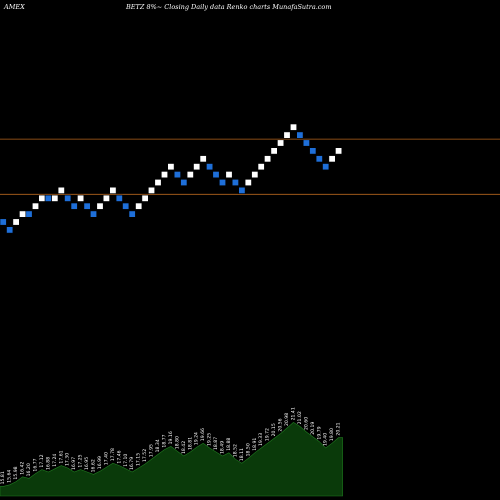 This screenshot has height=500, width=500. Describe the element at coordinates (203, 434) in the screenshot. I see `volume-label: 19.66` at that location.